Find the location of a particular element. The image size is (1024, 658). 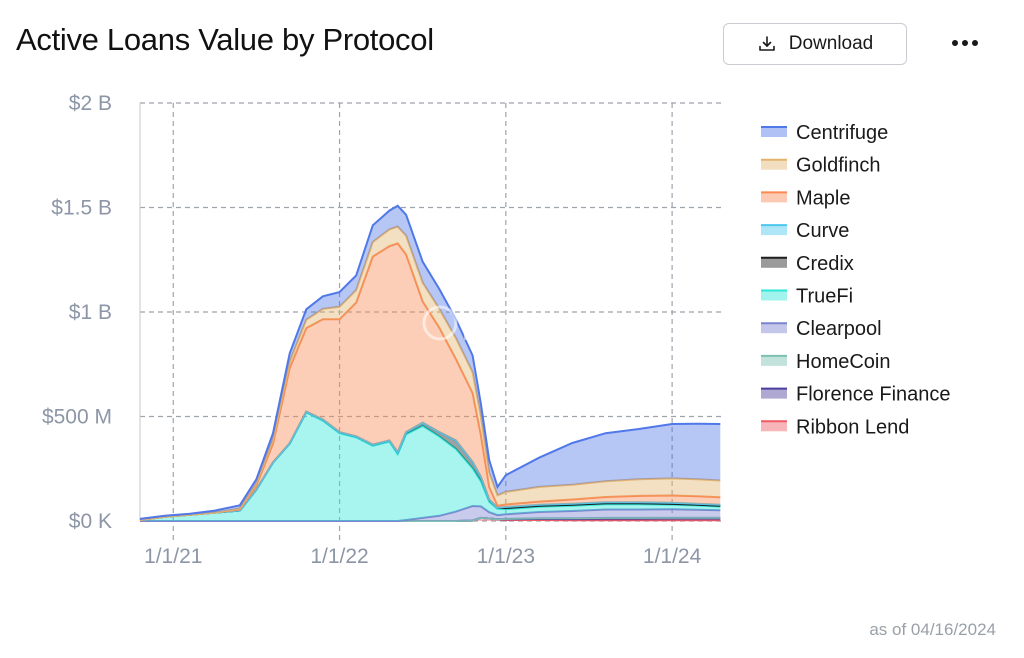

x-tick-label: 1/1/24 is located at coordinates (672, 556).